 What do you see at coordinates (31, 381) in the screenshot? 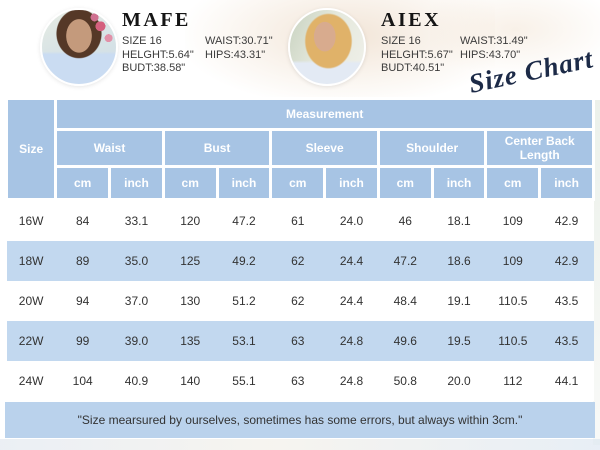
I see `size-cell: 24W` at bounding box center [31, 381].